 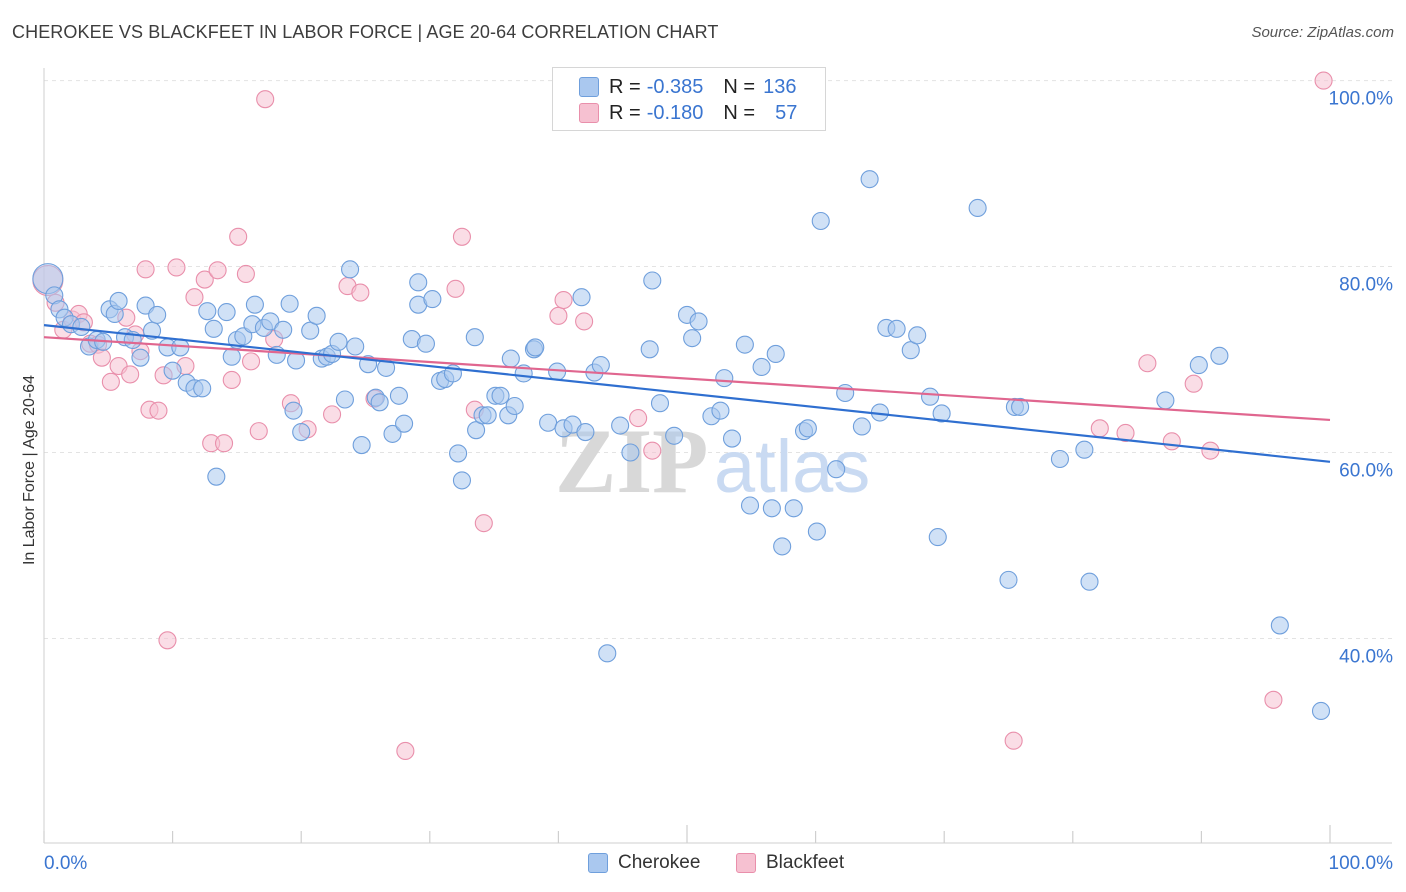 I want to click on r-label: R =, so click(x=625, y=86).